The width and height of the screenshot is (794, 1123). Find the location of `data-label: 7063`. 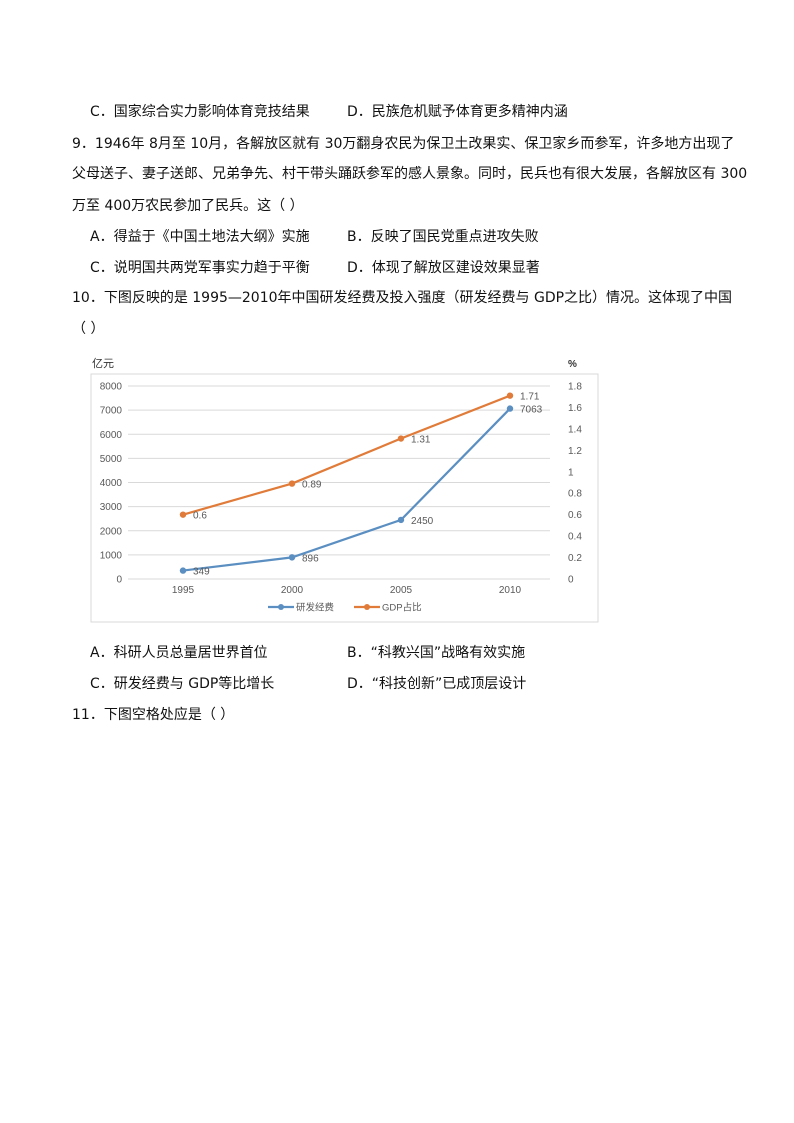

data-label: 7063 is located at coordinates (531, 410).